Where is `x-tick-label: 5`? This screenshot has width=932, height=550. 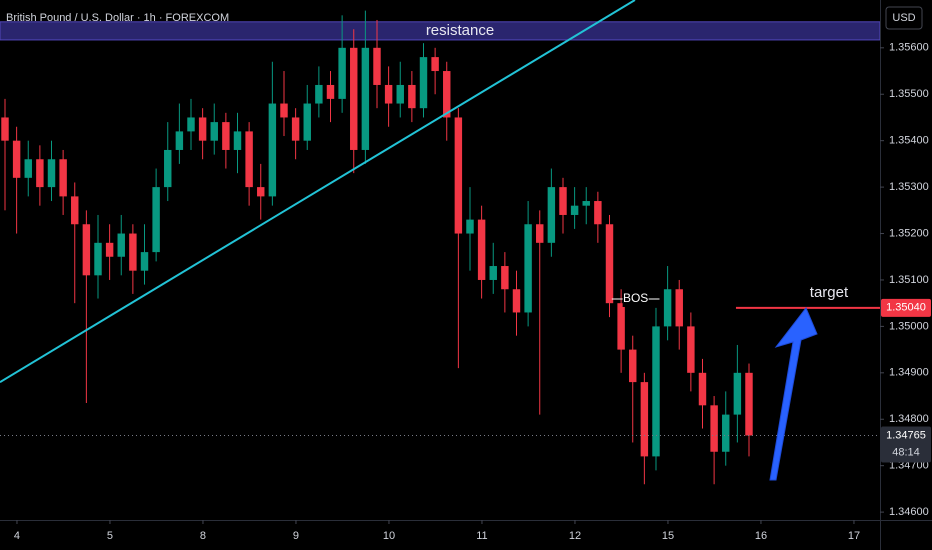
x-tick-label: 5 is located at coordinates (110, 536).